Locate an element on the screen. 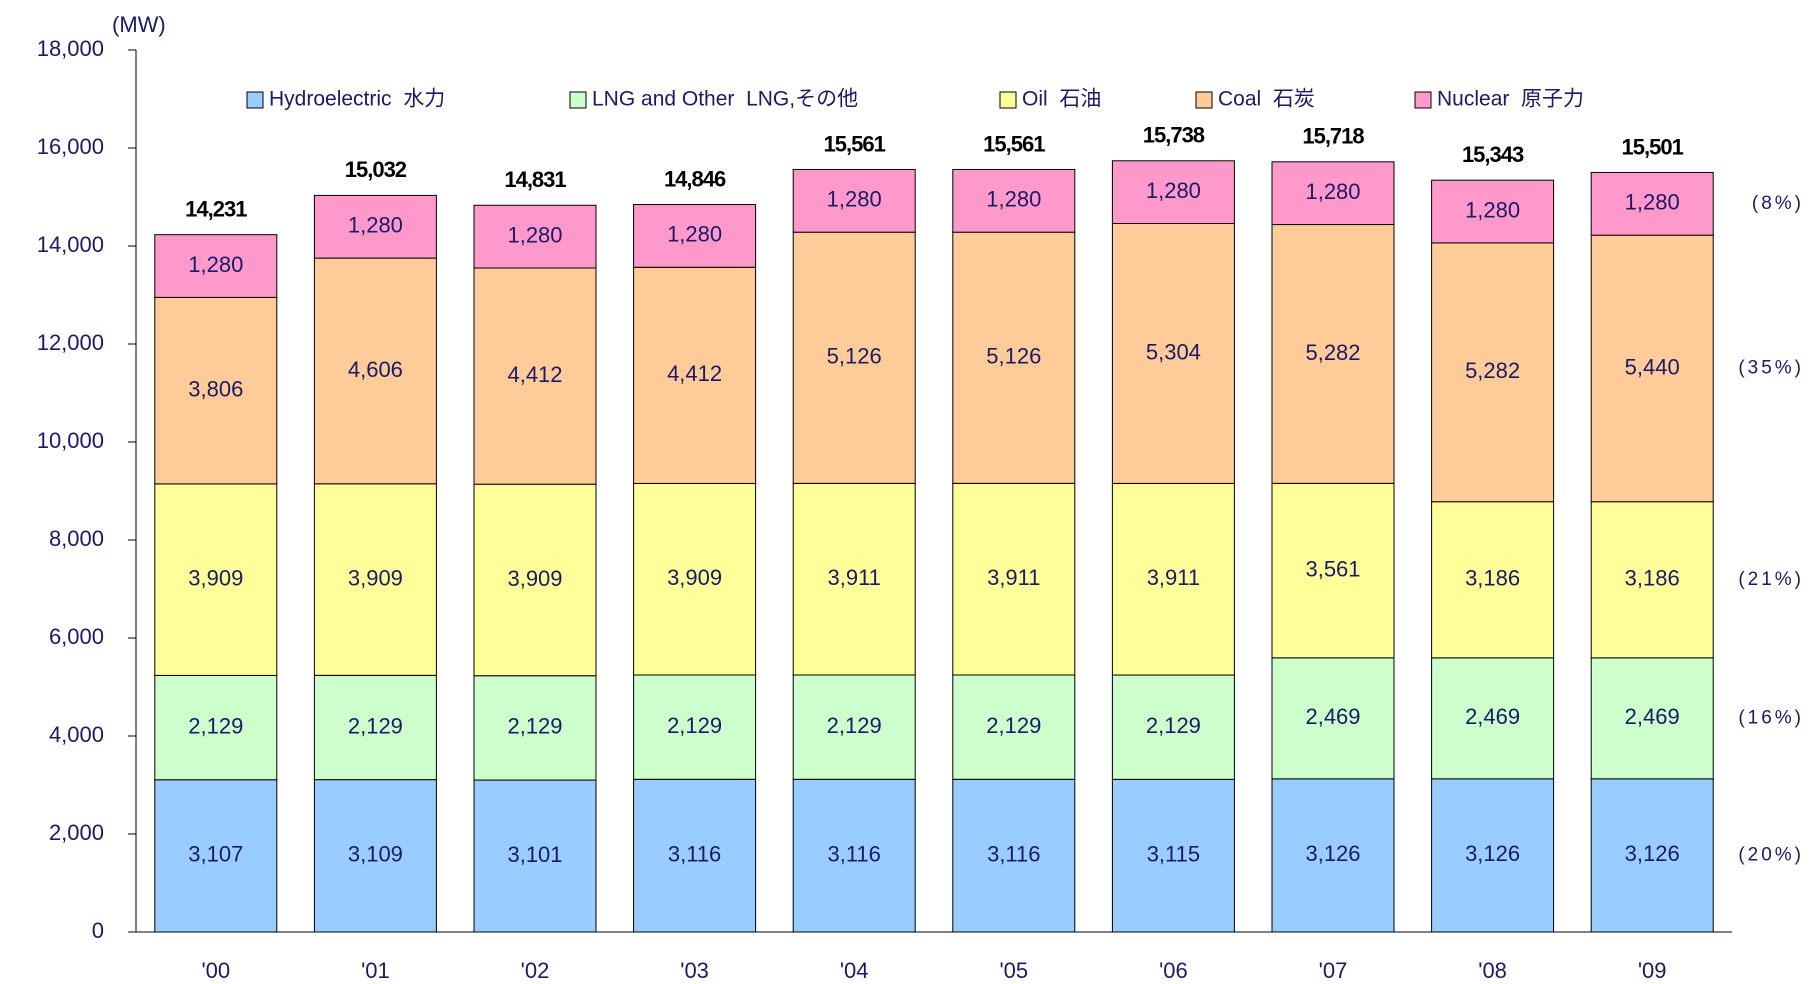  annotation: (21%) is located at coordinates (1771, 579).